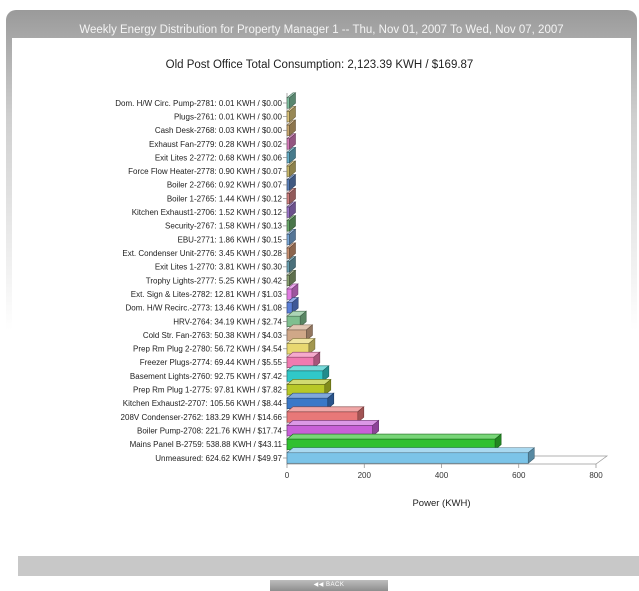 The height and width of the screenshot is (591, 639). What do you see at coordinates (210, 430) in the screenshot?
I see `category-label: Boiler Pump-2708: 221.76 KWH / $17.74` at bounding box center [210, 430].